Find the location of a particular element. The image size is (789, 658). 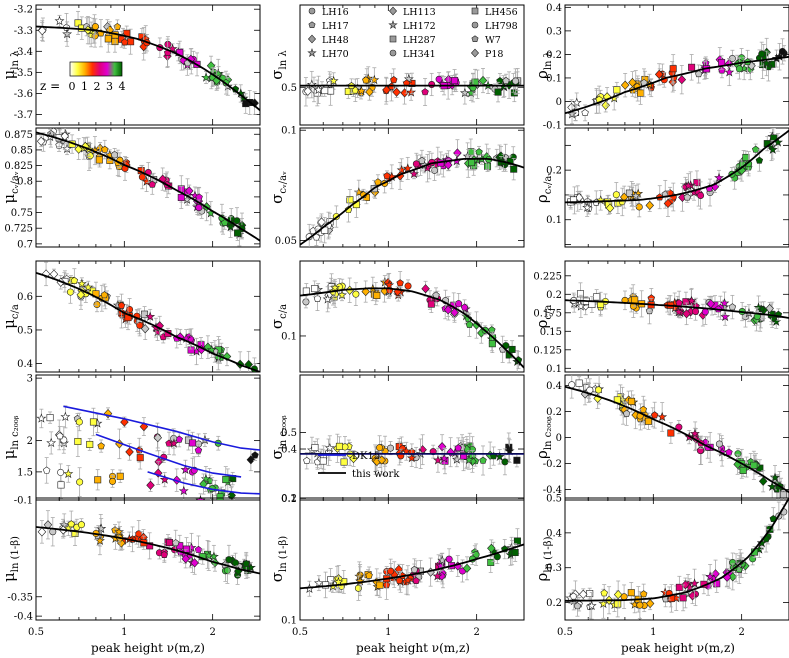

panel-8: 0.1 σc/a is located at coordinates (396, 316).